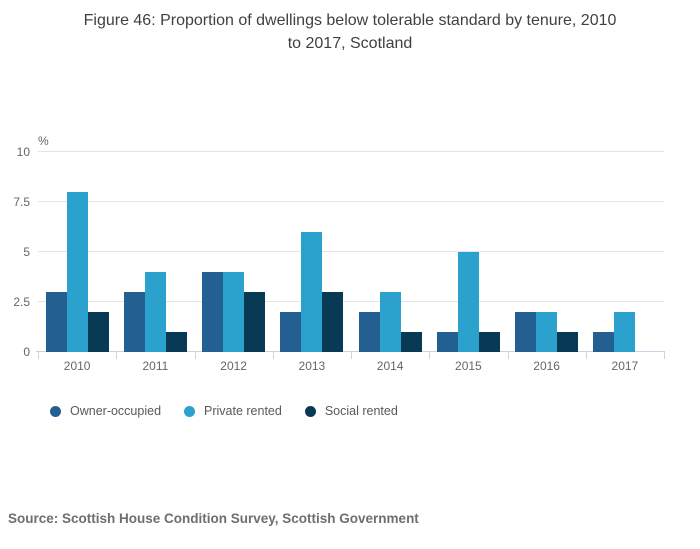  Describe the element at coordinates (568, 342) in the screenshot. I see `bar-social-rented-2016` at that location.